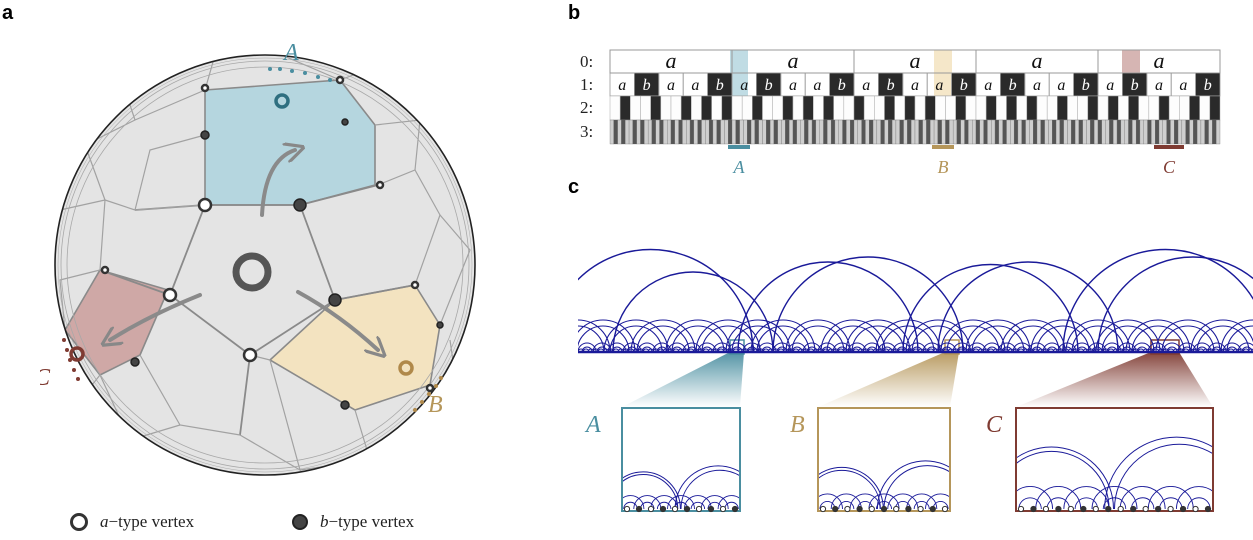 Image resolution: width=1253 pixels, height=540 pixels. What do you see at coordinates (586, 61) in the screenshot?
I see `row-label: 0:` at bounding box center [586, 61].